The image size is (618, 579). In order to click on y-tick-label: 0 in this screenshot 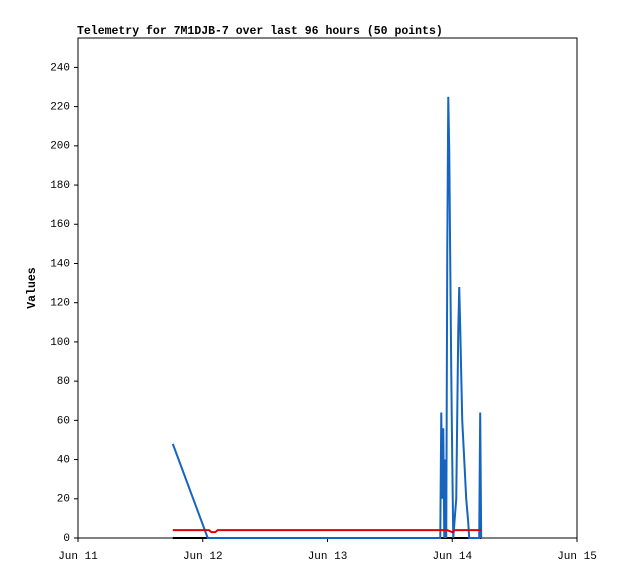, I will do `click(66, 539)`.